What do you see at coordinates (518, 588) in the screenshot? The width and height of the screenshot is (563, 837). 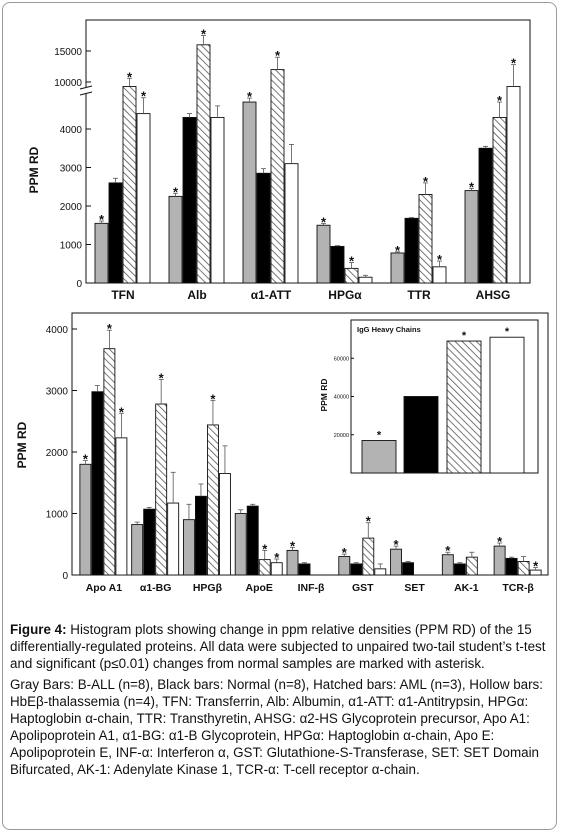 I see `category-label: TCR-β` at bounding box center [518, 588].